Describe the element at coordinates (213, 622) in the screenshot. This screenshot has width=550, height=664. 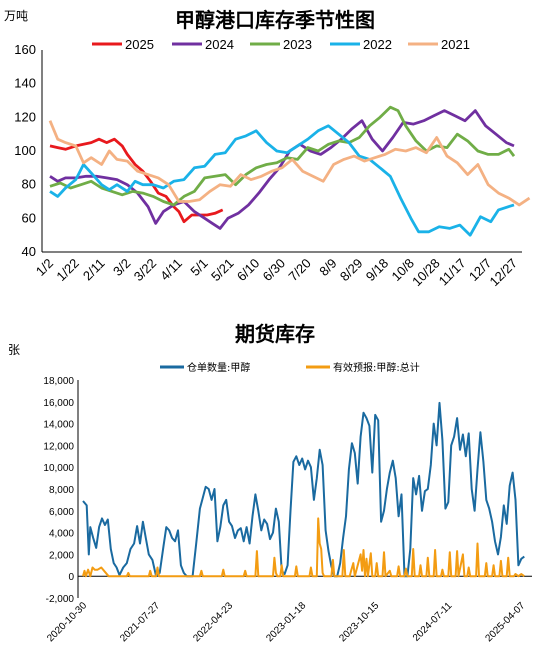
I see `chart2-x-tick-label: 2022-04-23` at that location.